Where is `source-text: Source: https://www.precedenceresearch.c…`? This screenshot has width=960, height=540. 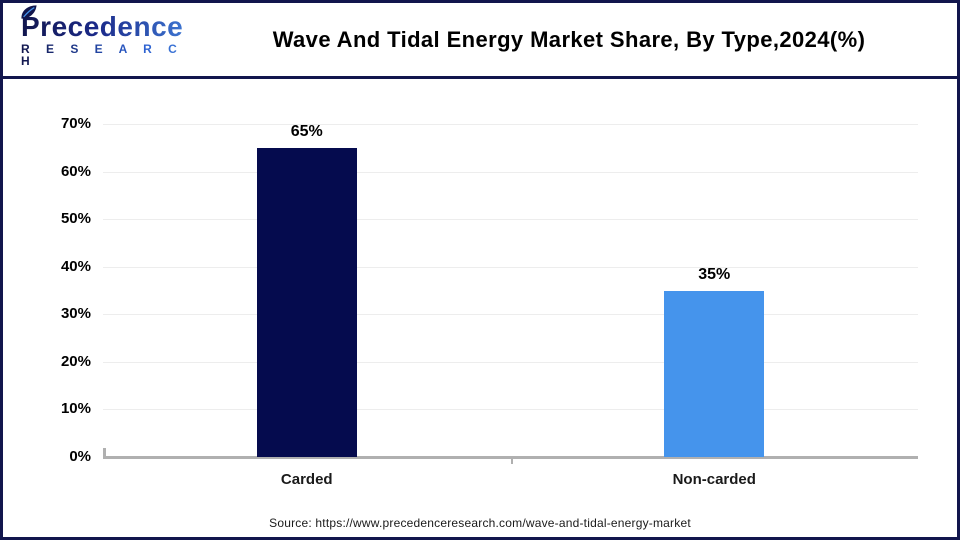 source-text: Source: https://www.precedenceresearch.c… is located at coordinates (480, 523).